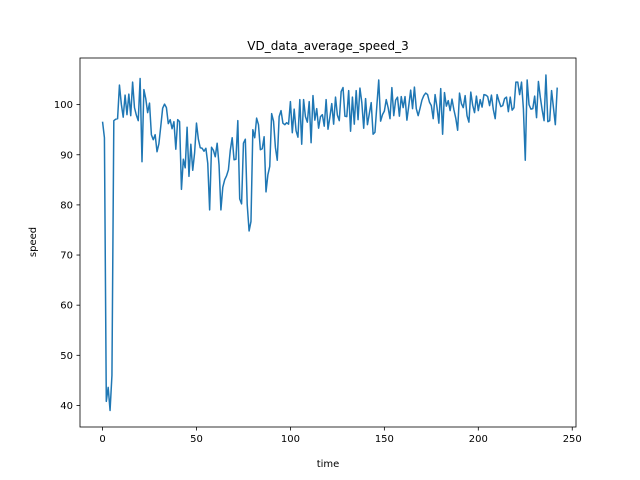 The height and width of the screenshot is (480, 640). I want to click on y-tick-label: 90, so click(66, 155).